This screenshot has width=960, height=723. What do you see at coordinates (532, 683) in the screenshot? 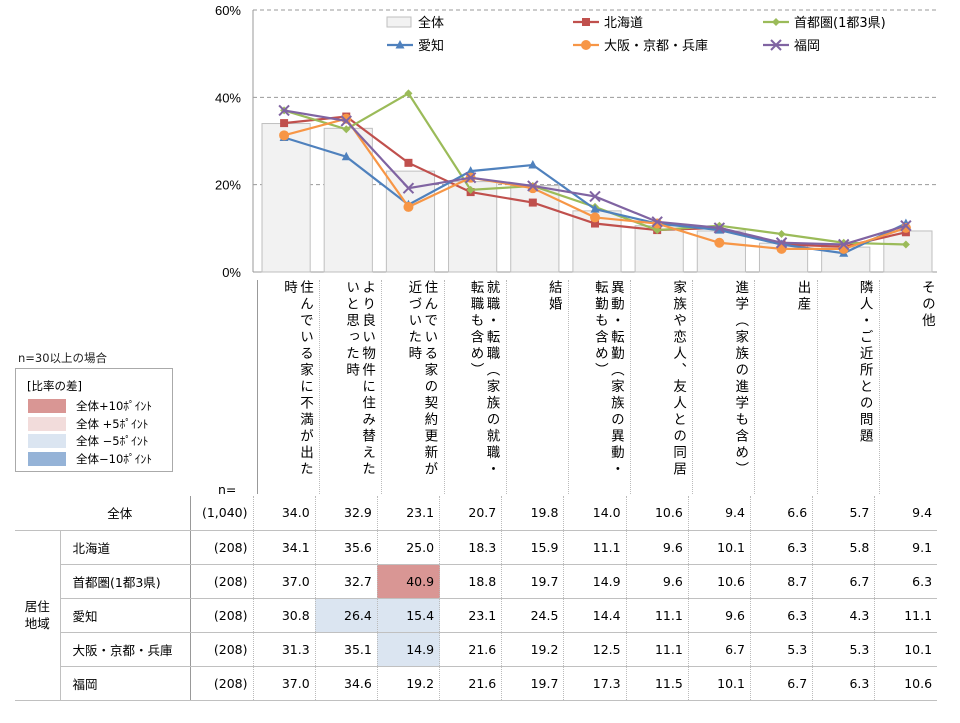
I see `table-cell: 19.7` at bounding box center [532, 683].